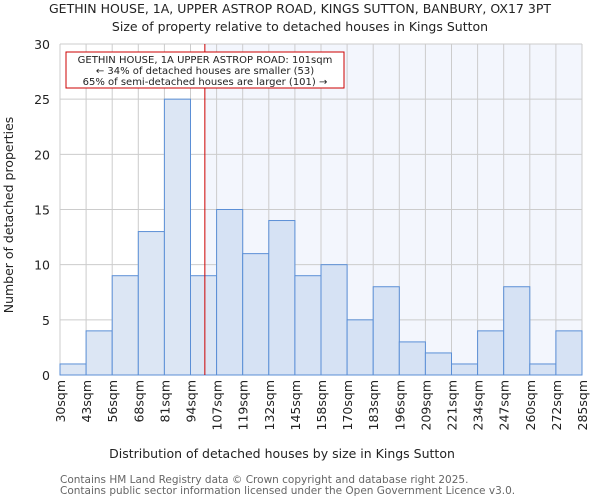  Describe the element at coordinates (46, 375) in the screenshot. I see `y-tick-label: 0` at that location.